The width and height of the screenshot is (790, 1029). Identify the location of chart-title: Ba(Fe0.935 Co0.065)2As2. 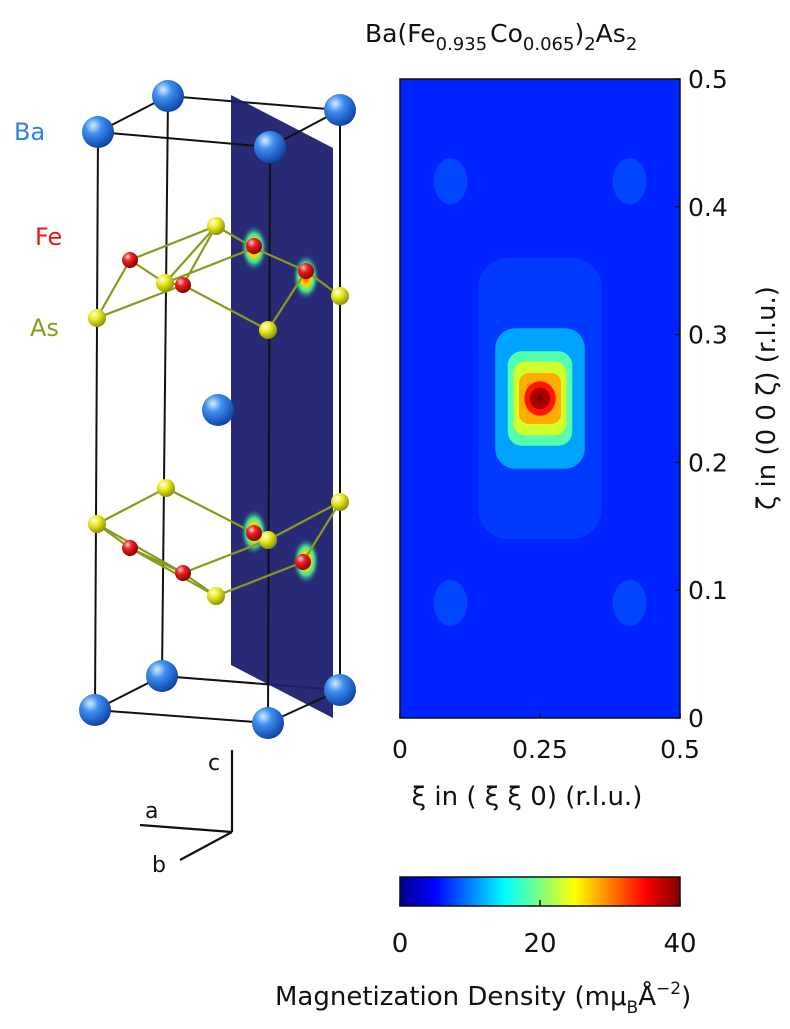
(501, 37).